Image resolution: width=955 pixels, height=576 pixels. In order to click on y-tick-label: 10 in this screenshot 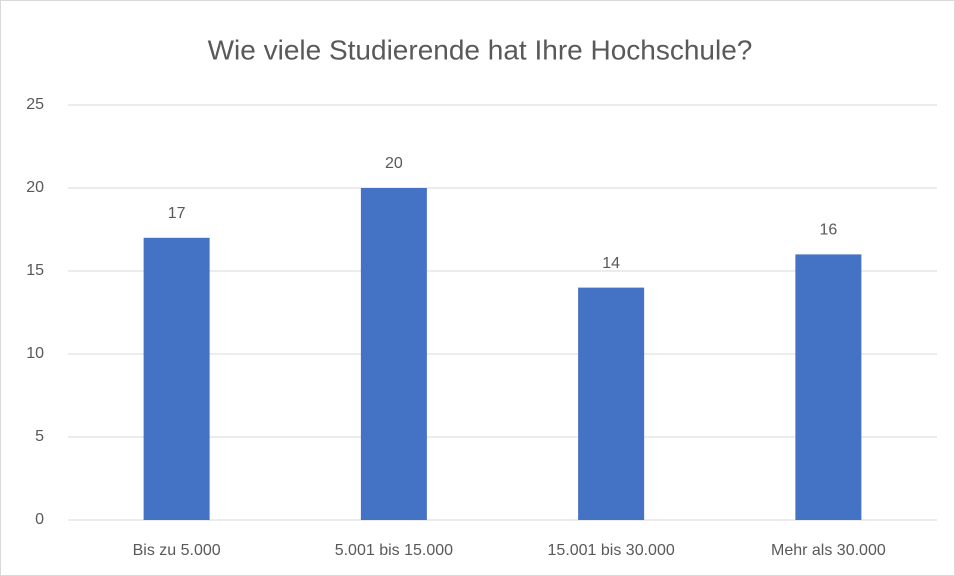, I will do `click(35, 353)`.